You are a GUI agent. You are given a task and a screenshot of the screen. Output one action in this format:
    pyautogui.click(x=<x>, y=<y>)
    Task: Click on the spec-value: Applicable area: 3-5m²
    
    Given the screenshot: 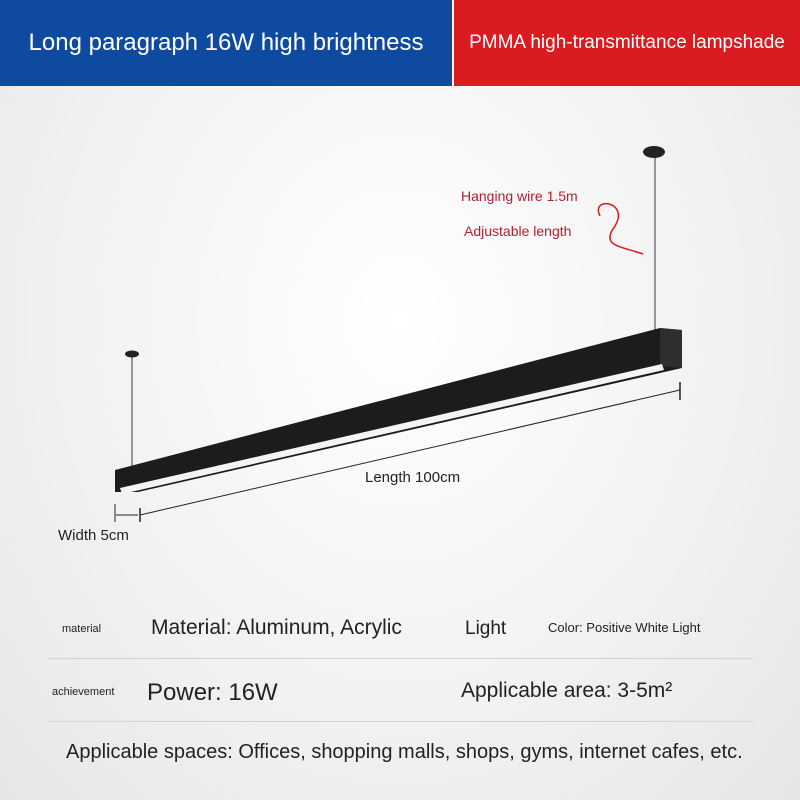 What is the action you would take?
    pyautogui.click(x=567, y=690)
    